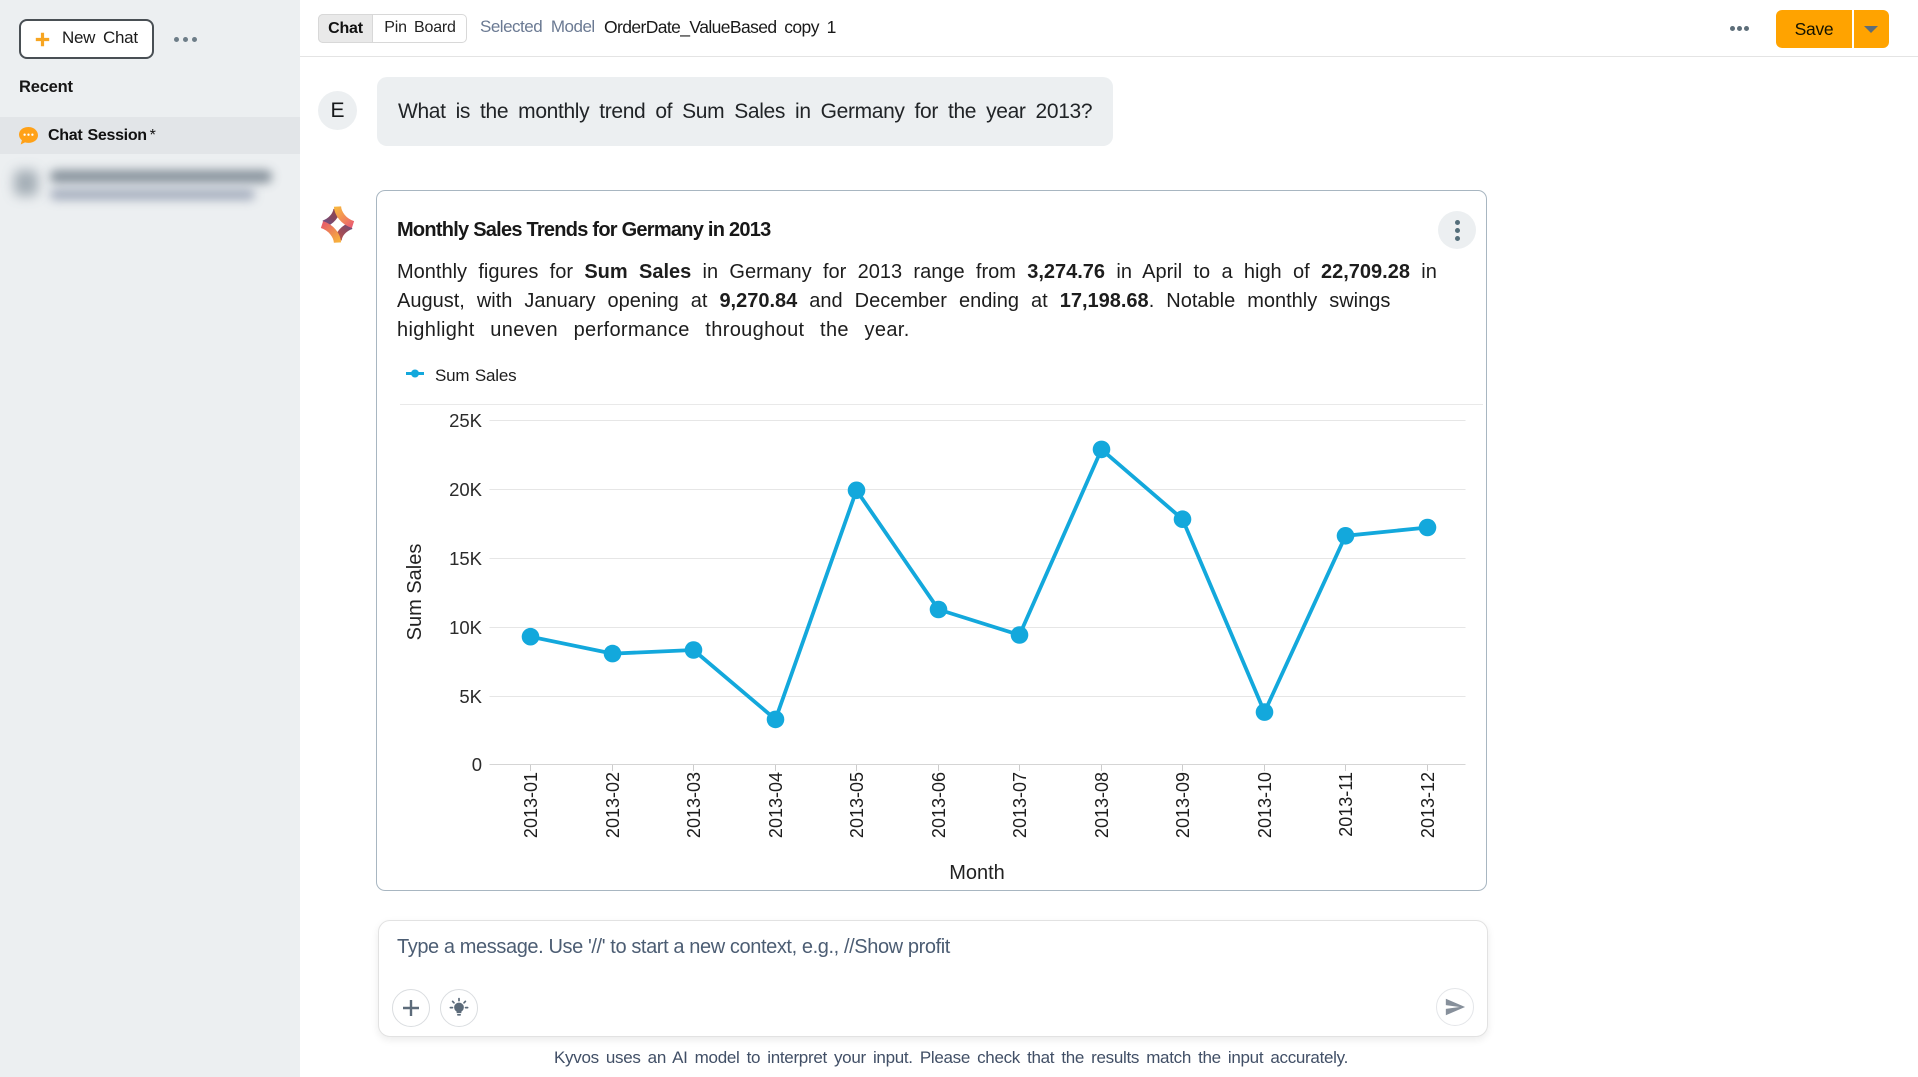 The height and width of the screenshot is (1077, 1918). What do you see at coordinates (466, 420) in the screenshot?
I see `svg-text: 25K` at bounding box center [466, 420].